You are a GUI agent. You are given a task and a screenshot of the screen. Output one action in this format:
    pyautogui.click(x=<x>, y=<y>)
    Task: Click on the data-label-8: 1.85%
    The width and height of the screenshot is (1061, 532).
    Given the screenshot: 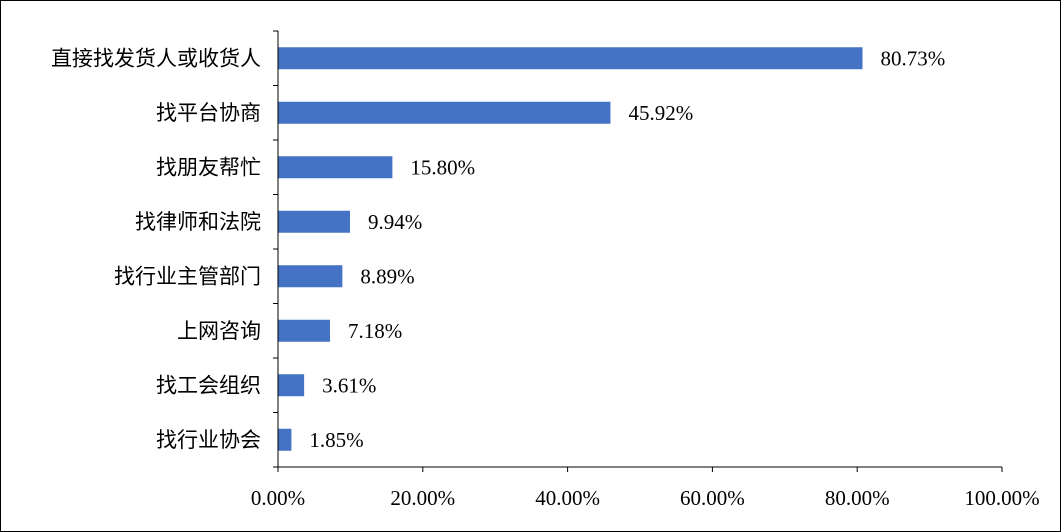 What is the action you would take?
    pyautogui.click(x=336, y=440)
    